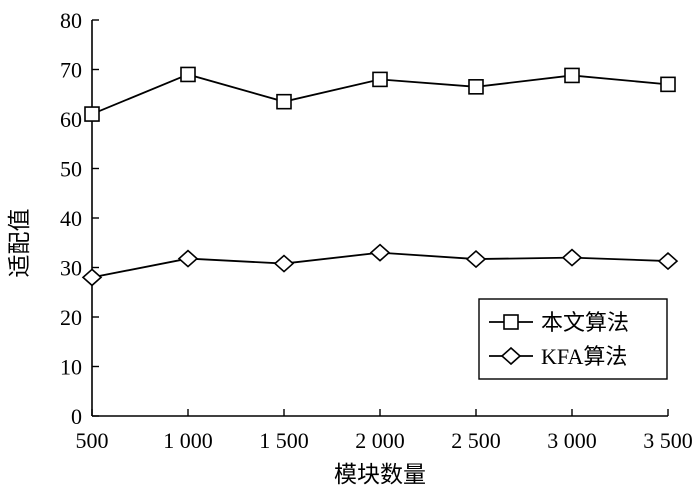 The height and width of the screenshot is (495, 700). What do you see at coordinates (572, 440) in the screenshot?
I see `x-tick-label: 3 000` at bounding box center [572, 440].